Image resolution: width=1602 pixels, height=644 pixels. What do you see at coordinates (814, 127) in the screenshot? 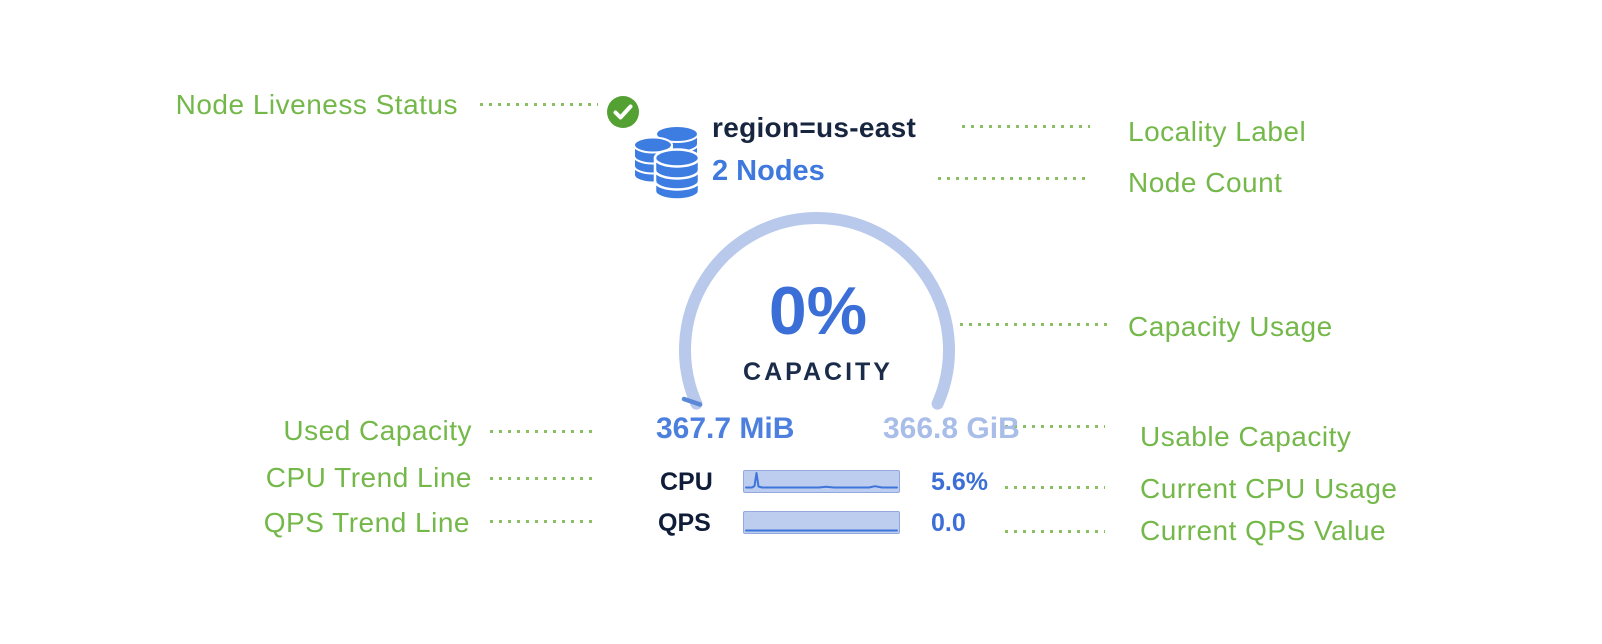
I see `locality-label-value: region=us-east` at bounding box center [814, 127].